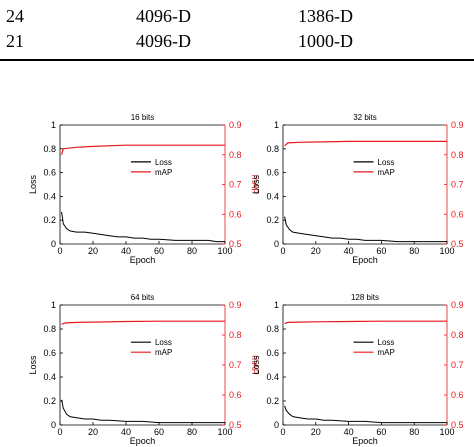  What do you see at coordinates (143, 297) in the screenshot?
I see `chart-title: 64 bits` at bounding box center [143, 297].